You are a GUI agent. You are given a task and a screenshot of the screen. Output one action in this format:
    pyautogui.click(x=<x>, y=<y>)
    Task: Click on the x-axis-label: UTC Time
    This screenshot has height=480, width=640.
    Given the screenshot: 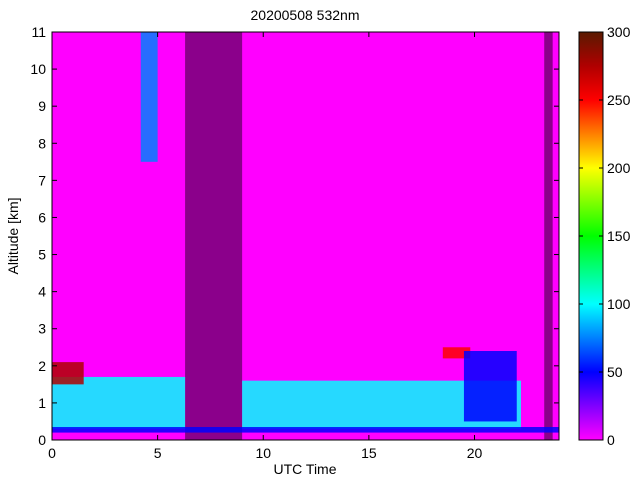 What is the action you would take?
    pyautogui.click(x=305, y=469)
    